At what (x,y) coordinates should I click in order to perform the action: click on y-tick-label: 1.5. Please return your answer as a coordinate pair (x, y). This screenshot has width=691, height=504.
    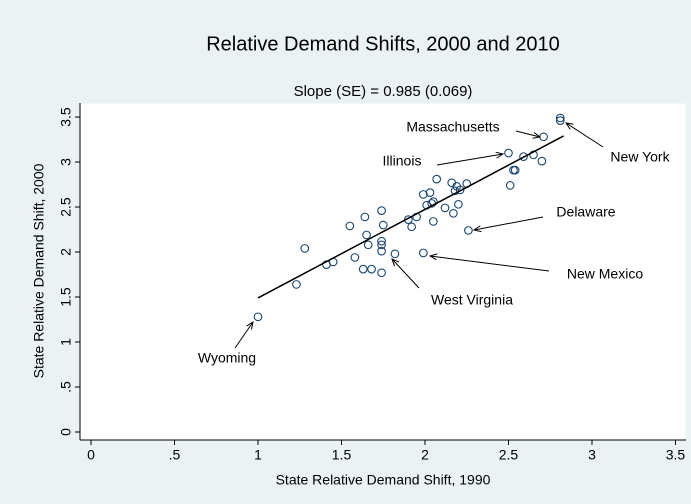
    Looking at the image, I should click on (66, 297).